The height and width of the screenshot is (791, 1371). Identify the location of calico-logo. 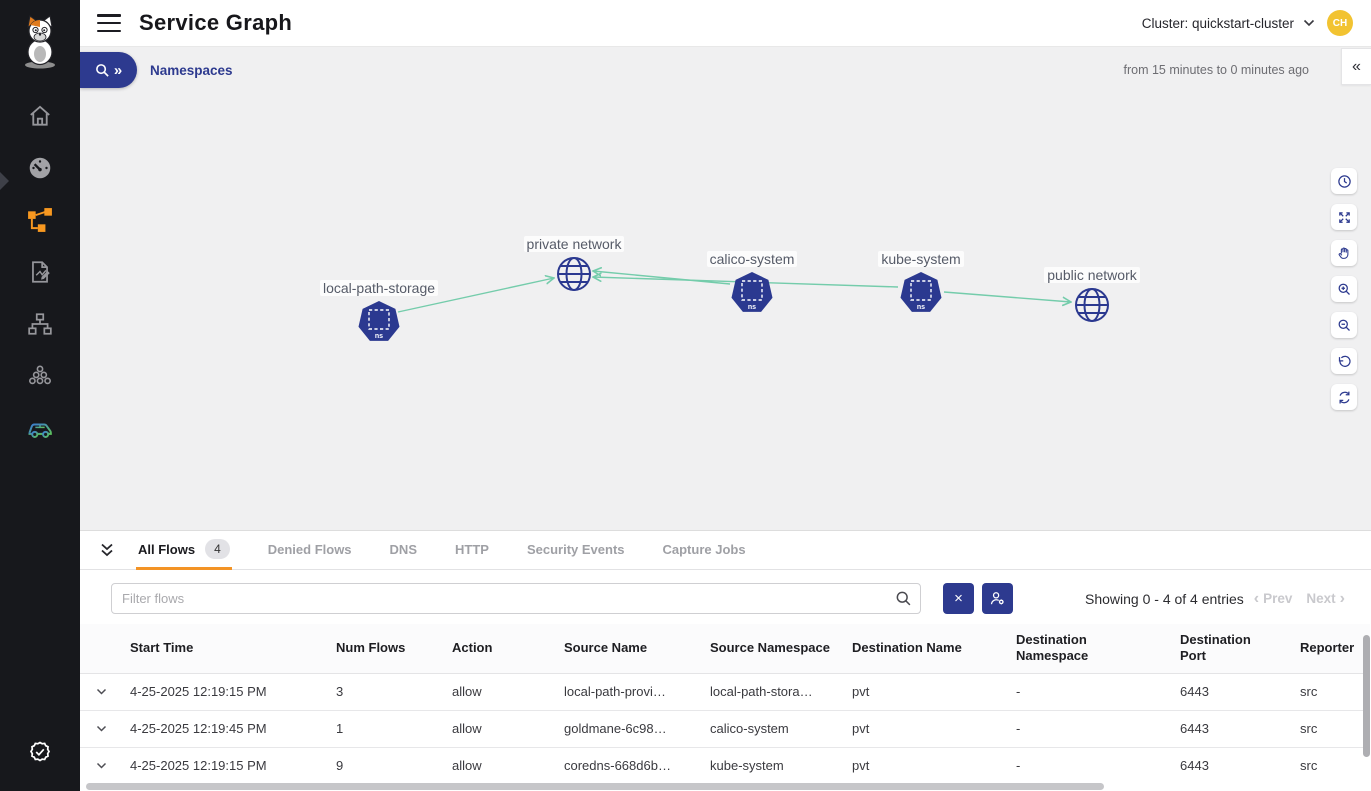
(40, 44).